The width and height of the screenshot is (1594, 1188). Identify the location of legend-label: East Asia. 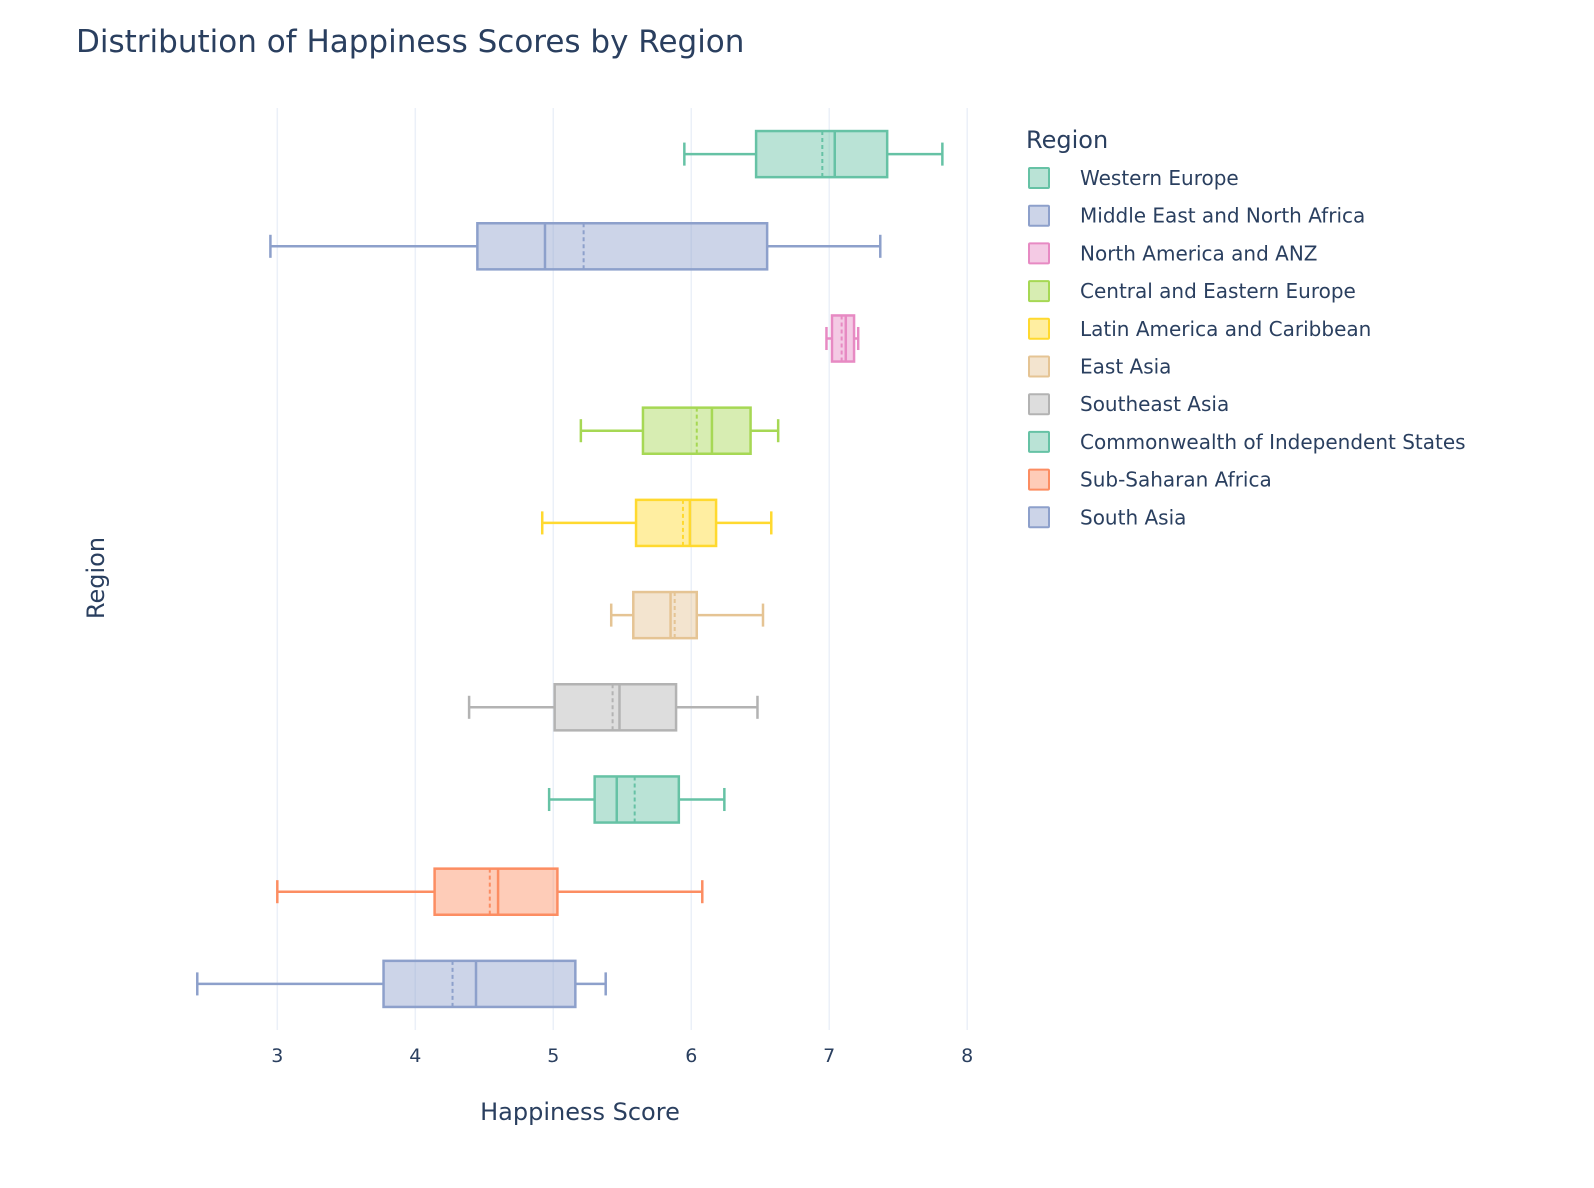
(1125, 367).